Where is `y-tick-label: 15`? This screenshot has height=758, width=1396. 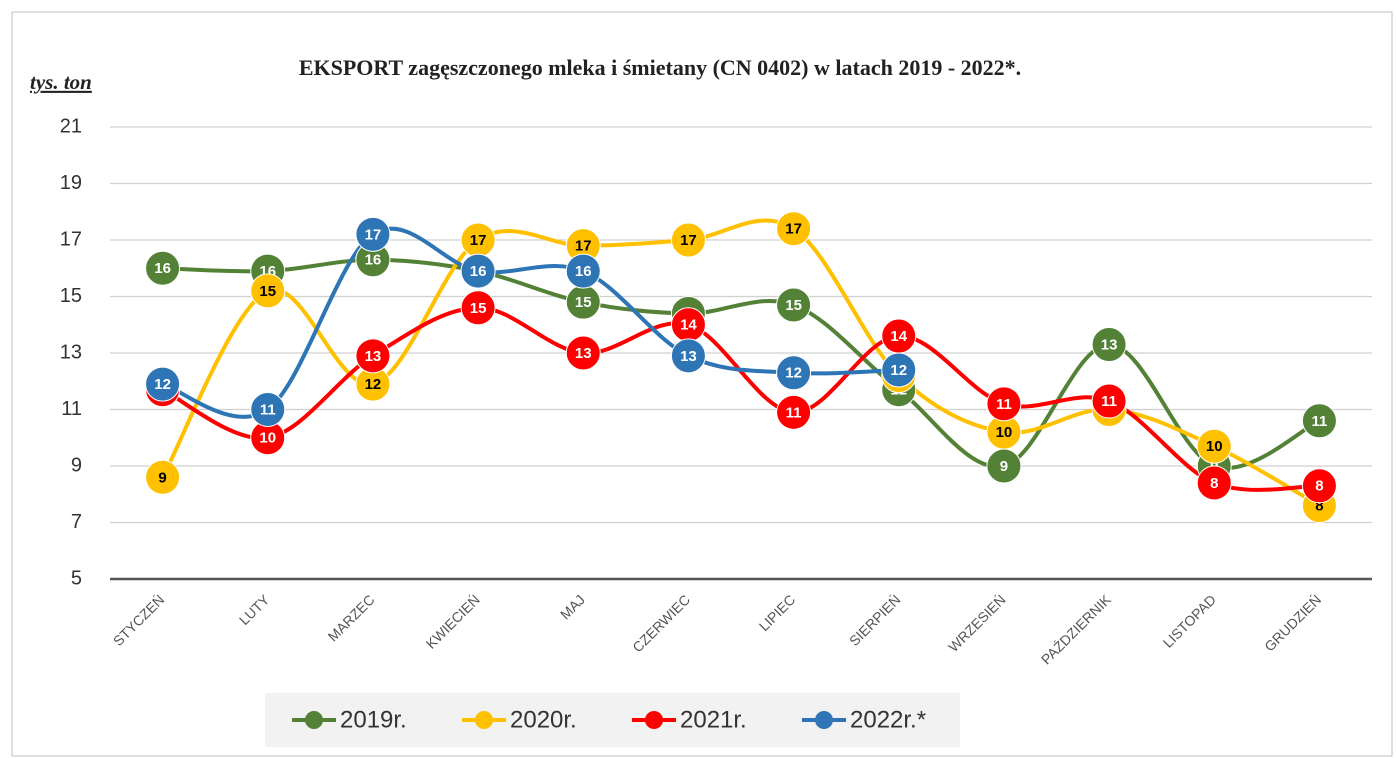
y-tick-label: 15 is located at coordinates (71, 296).